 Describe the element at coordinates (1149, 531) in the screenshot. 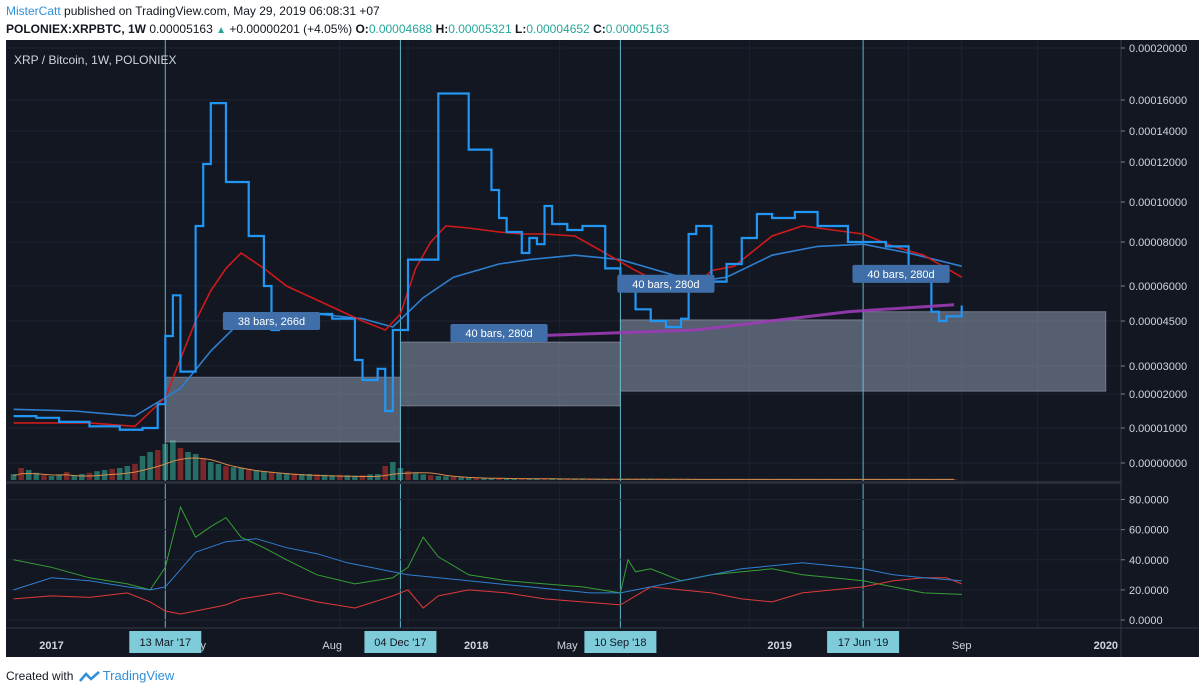

I see `indicator-tick-label: 60.0000` at that location.